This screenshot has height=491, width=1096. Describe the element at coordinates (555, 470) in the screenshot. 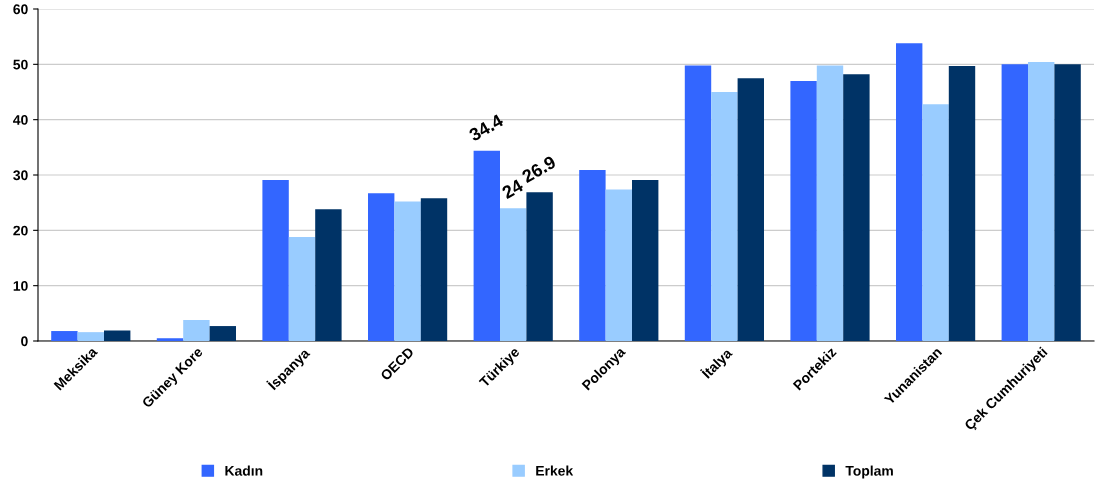

I see `legend-label: Erkek` at that location.